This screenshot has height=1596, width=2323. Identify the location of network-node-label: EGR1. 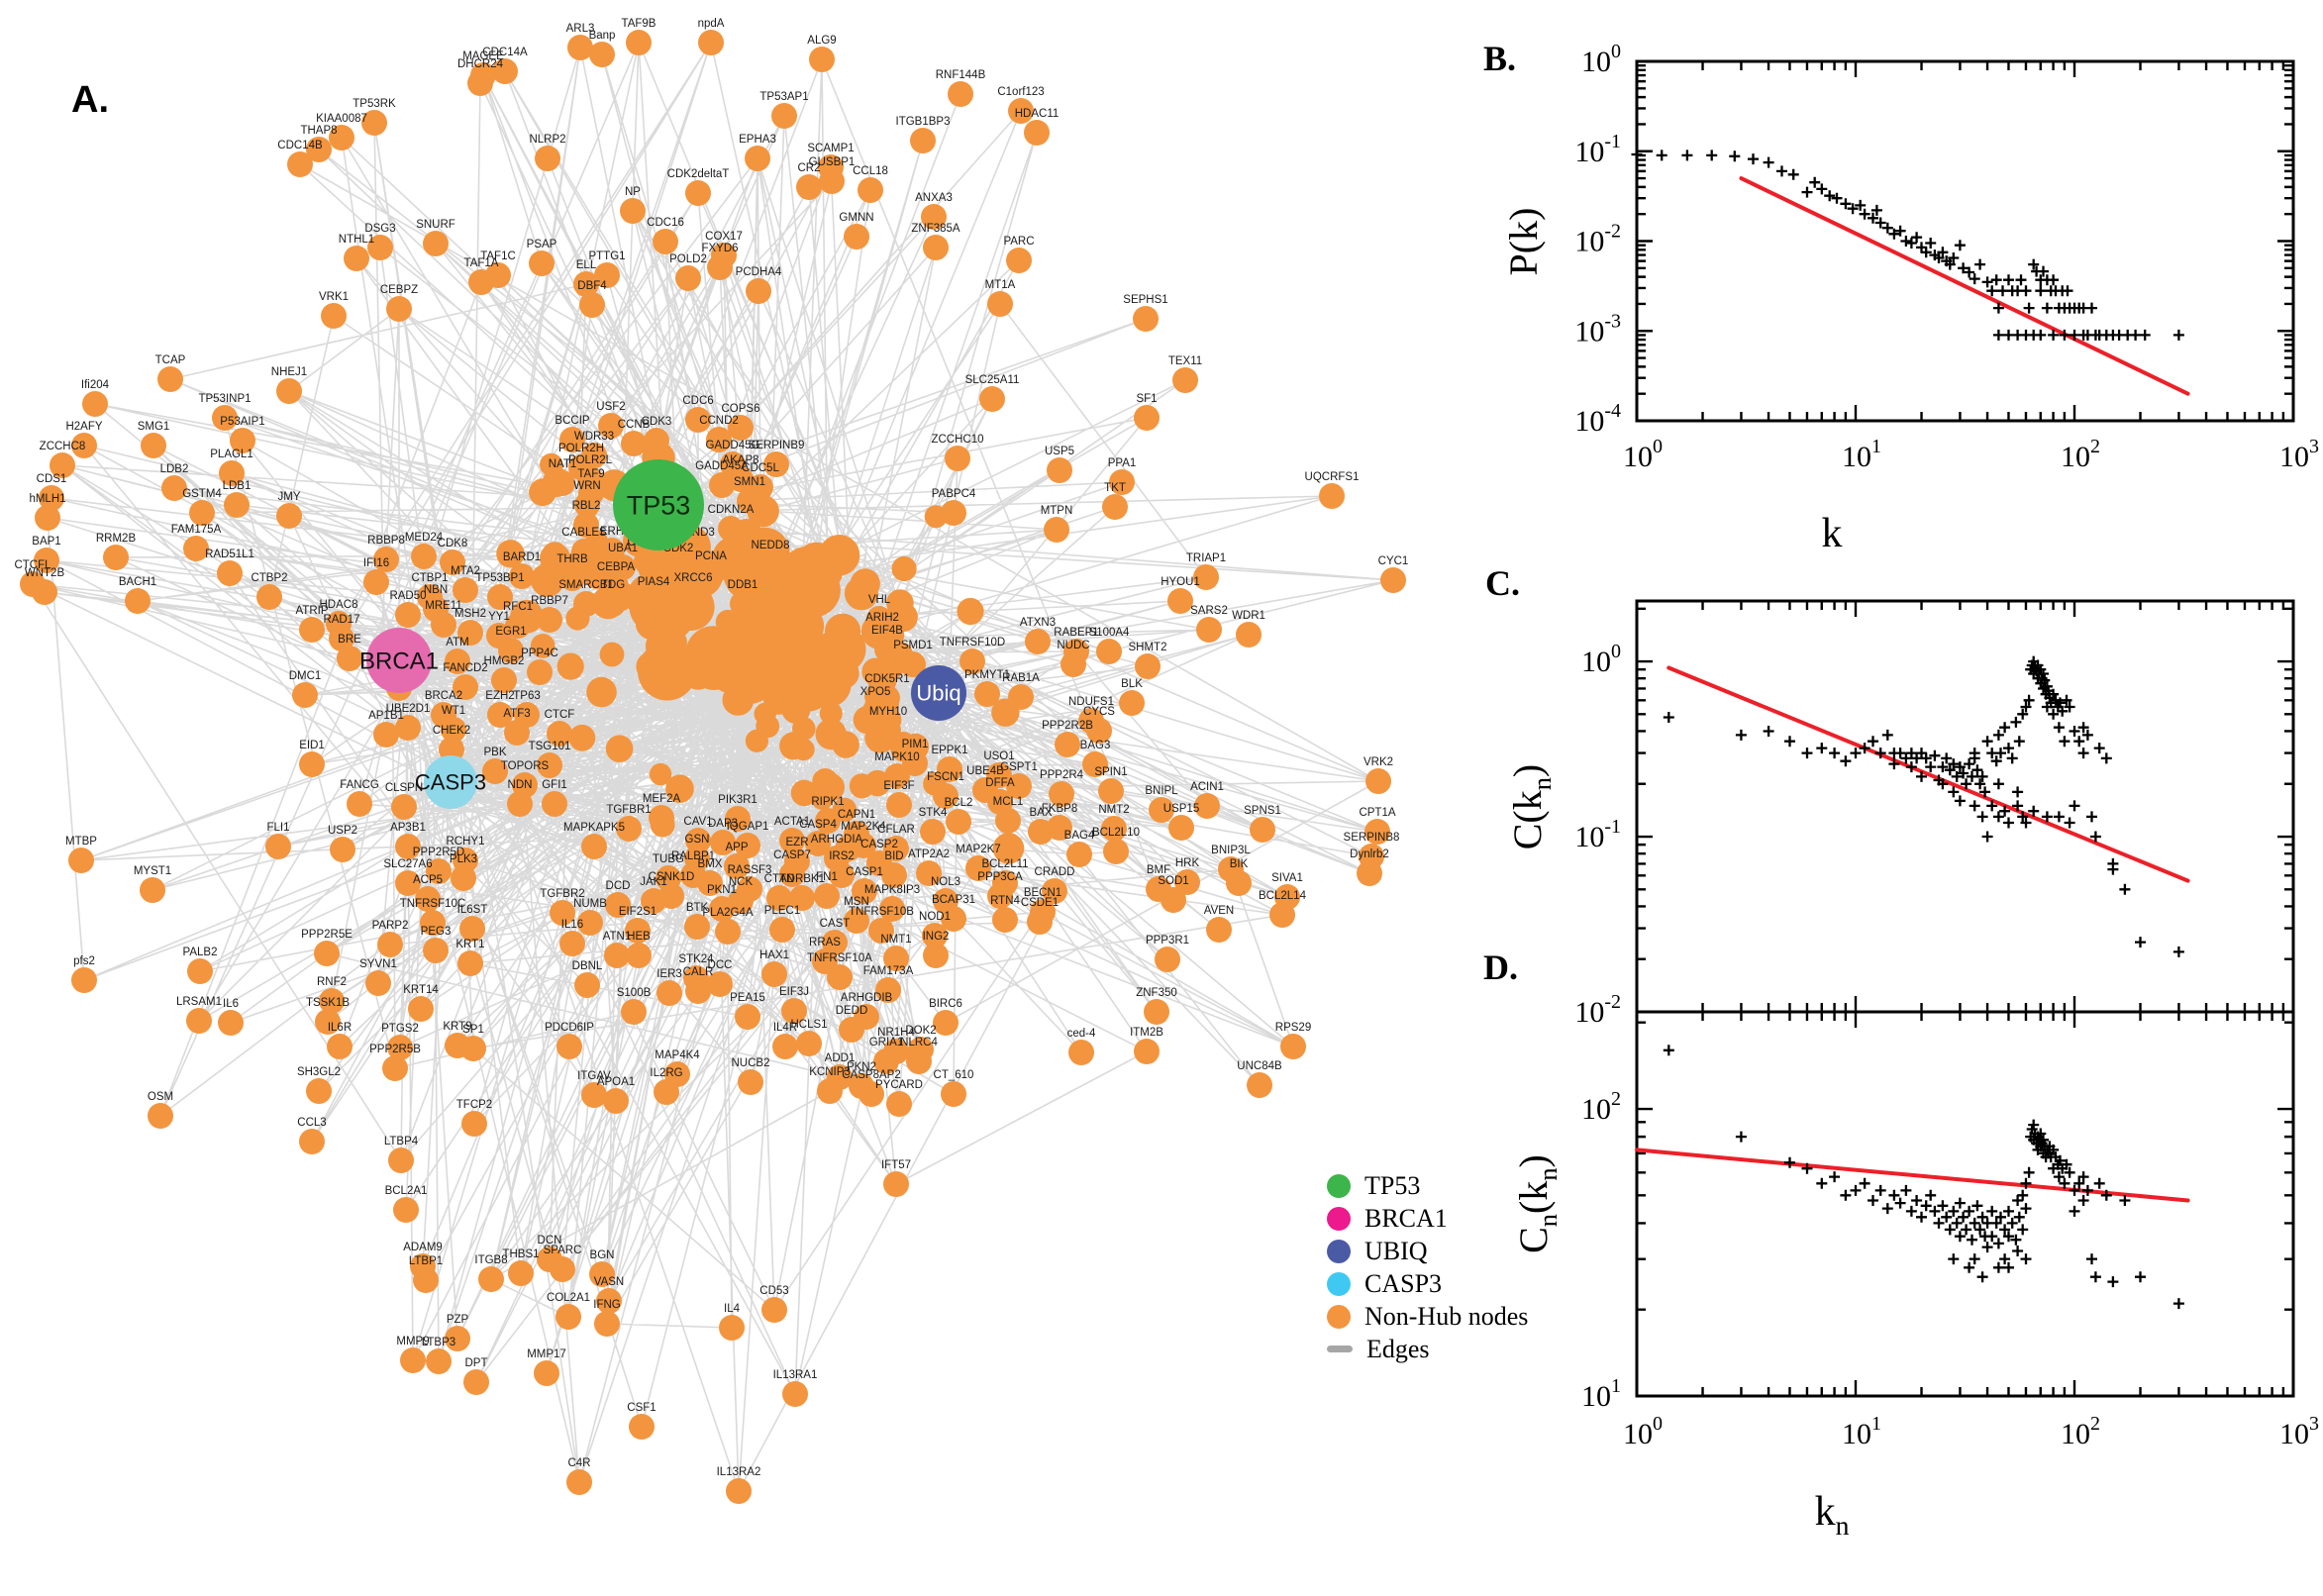
(511, 632).